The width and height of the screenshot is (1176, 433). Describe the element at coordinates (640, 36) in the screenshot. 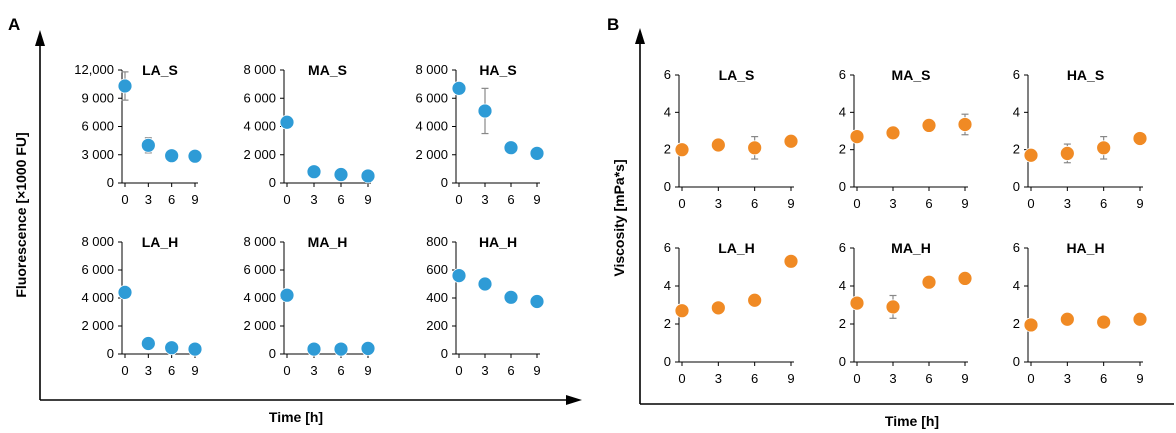

I see `frame-y-arrow-b` at that location.